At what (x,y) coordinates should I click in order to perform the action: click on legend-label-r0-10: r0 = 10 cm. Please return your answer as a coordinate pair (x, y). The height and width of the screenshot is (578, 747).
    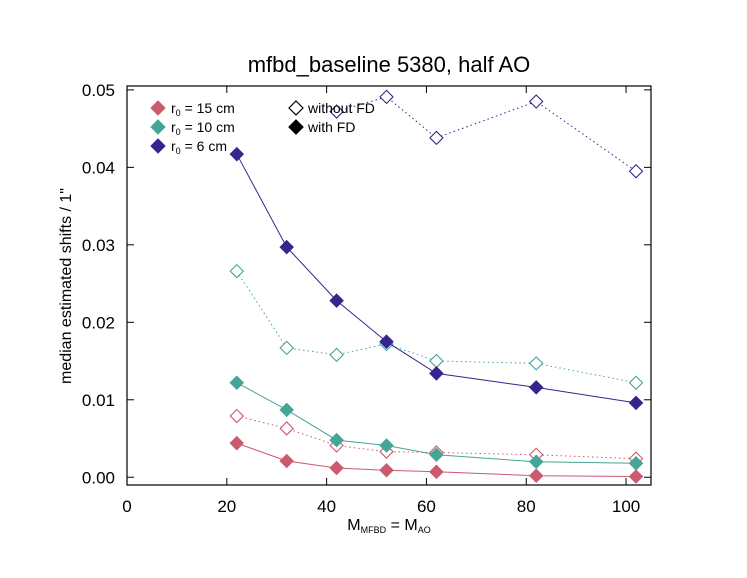
    Looking at the image, I should click on (203, 128).